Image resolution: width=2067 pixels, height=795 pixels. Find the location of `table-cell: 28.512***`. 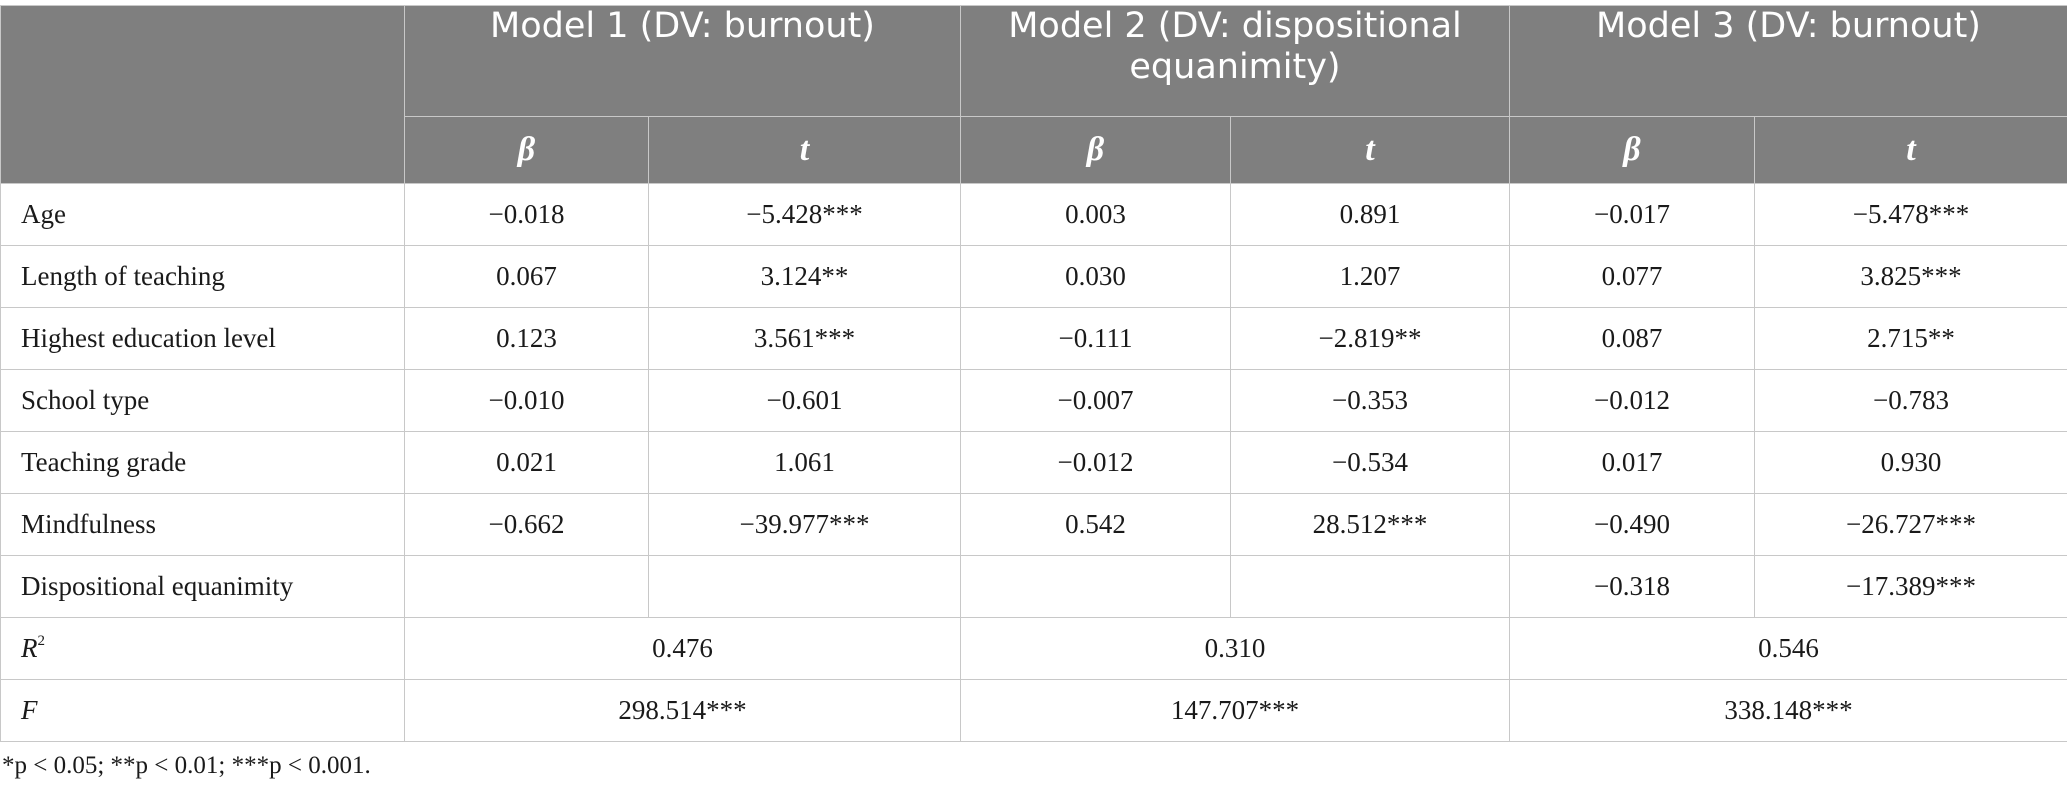

table-cell: 28.512*** is located at coordinates (1370, 524).